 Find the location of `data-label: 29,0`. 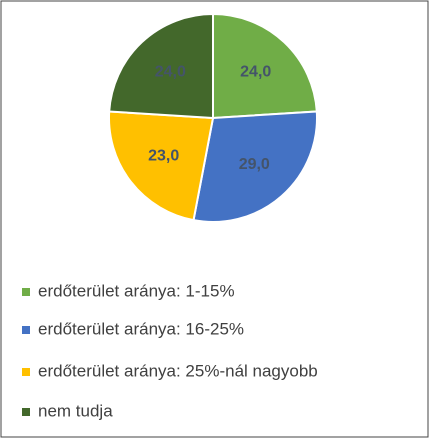

data-label: 29,0 is located at coordinates (254, 164).